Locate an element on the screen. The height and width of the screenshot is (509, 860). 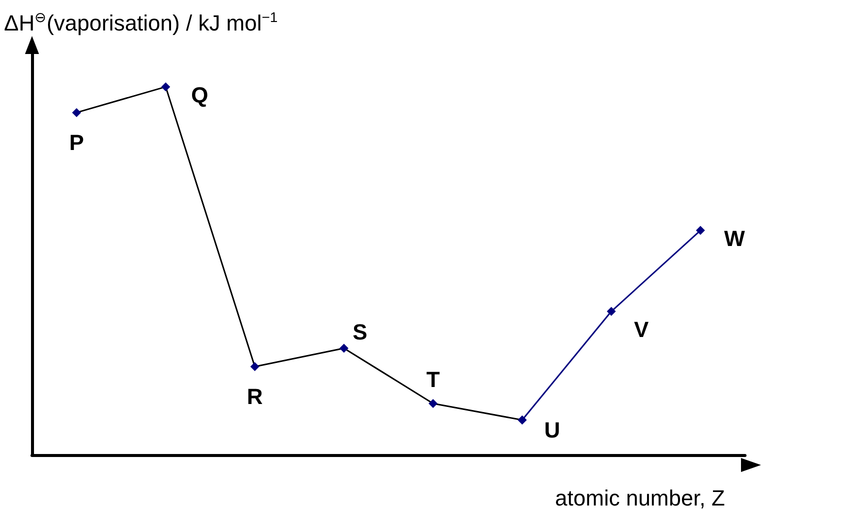
annotation: R is located at coordinates (254, 397).